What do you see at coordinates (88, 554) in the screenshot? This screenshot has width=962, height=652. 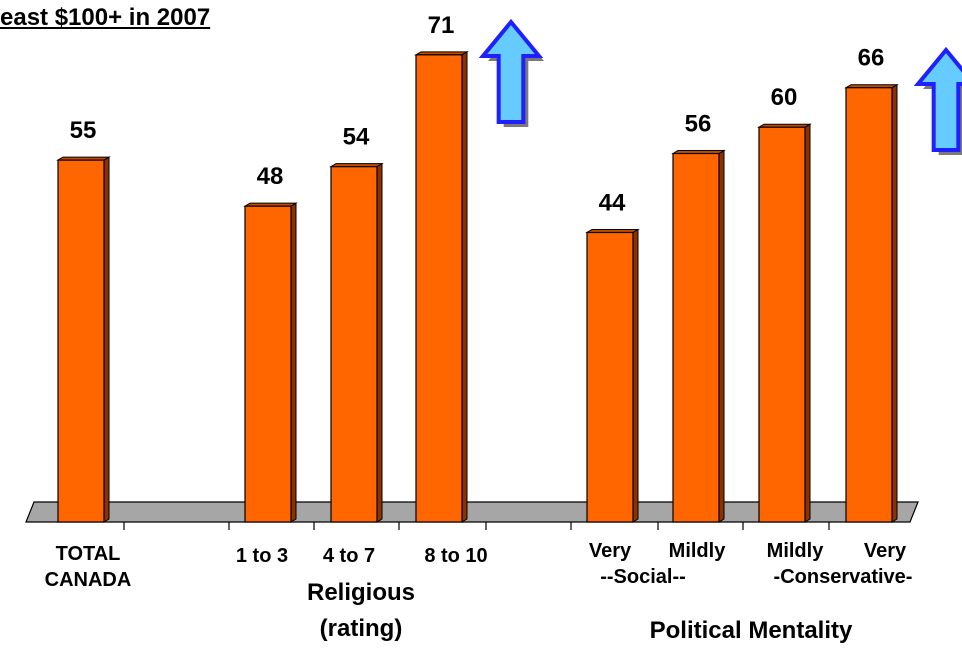 I see `category-label-line: TOTAL` at bounding box center [88, 554].